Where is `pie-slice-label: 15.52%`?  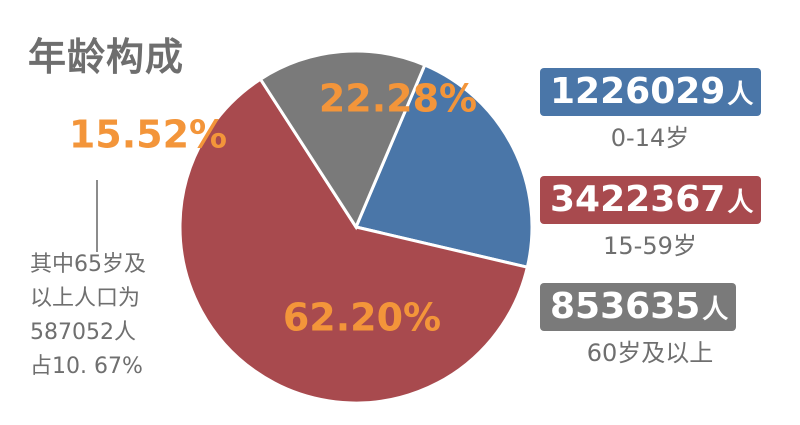 pie-slice-label: 15.52% is located at coordinates (148, 135).